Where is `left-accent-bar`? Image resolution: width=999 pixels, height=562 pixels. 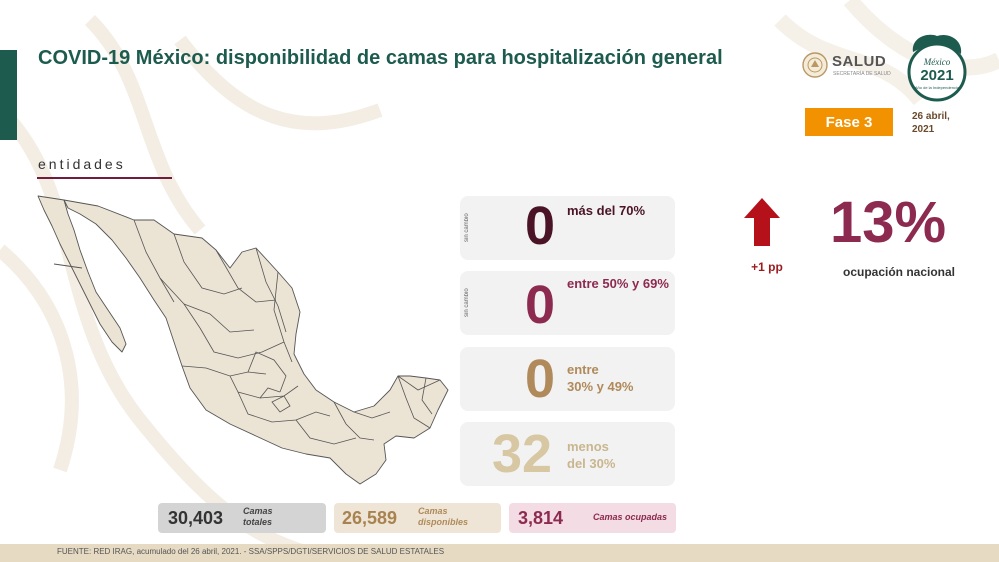
left-accent-bar is located at coordinates (8, 95).